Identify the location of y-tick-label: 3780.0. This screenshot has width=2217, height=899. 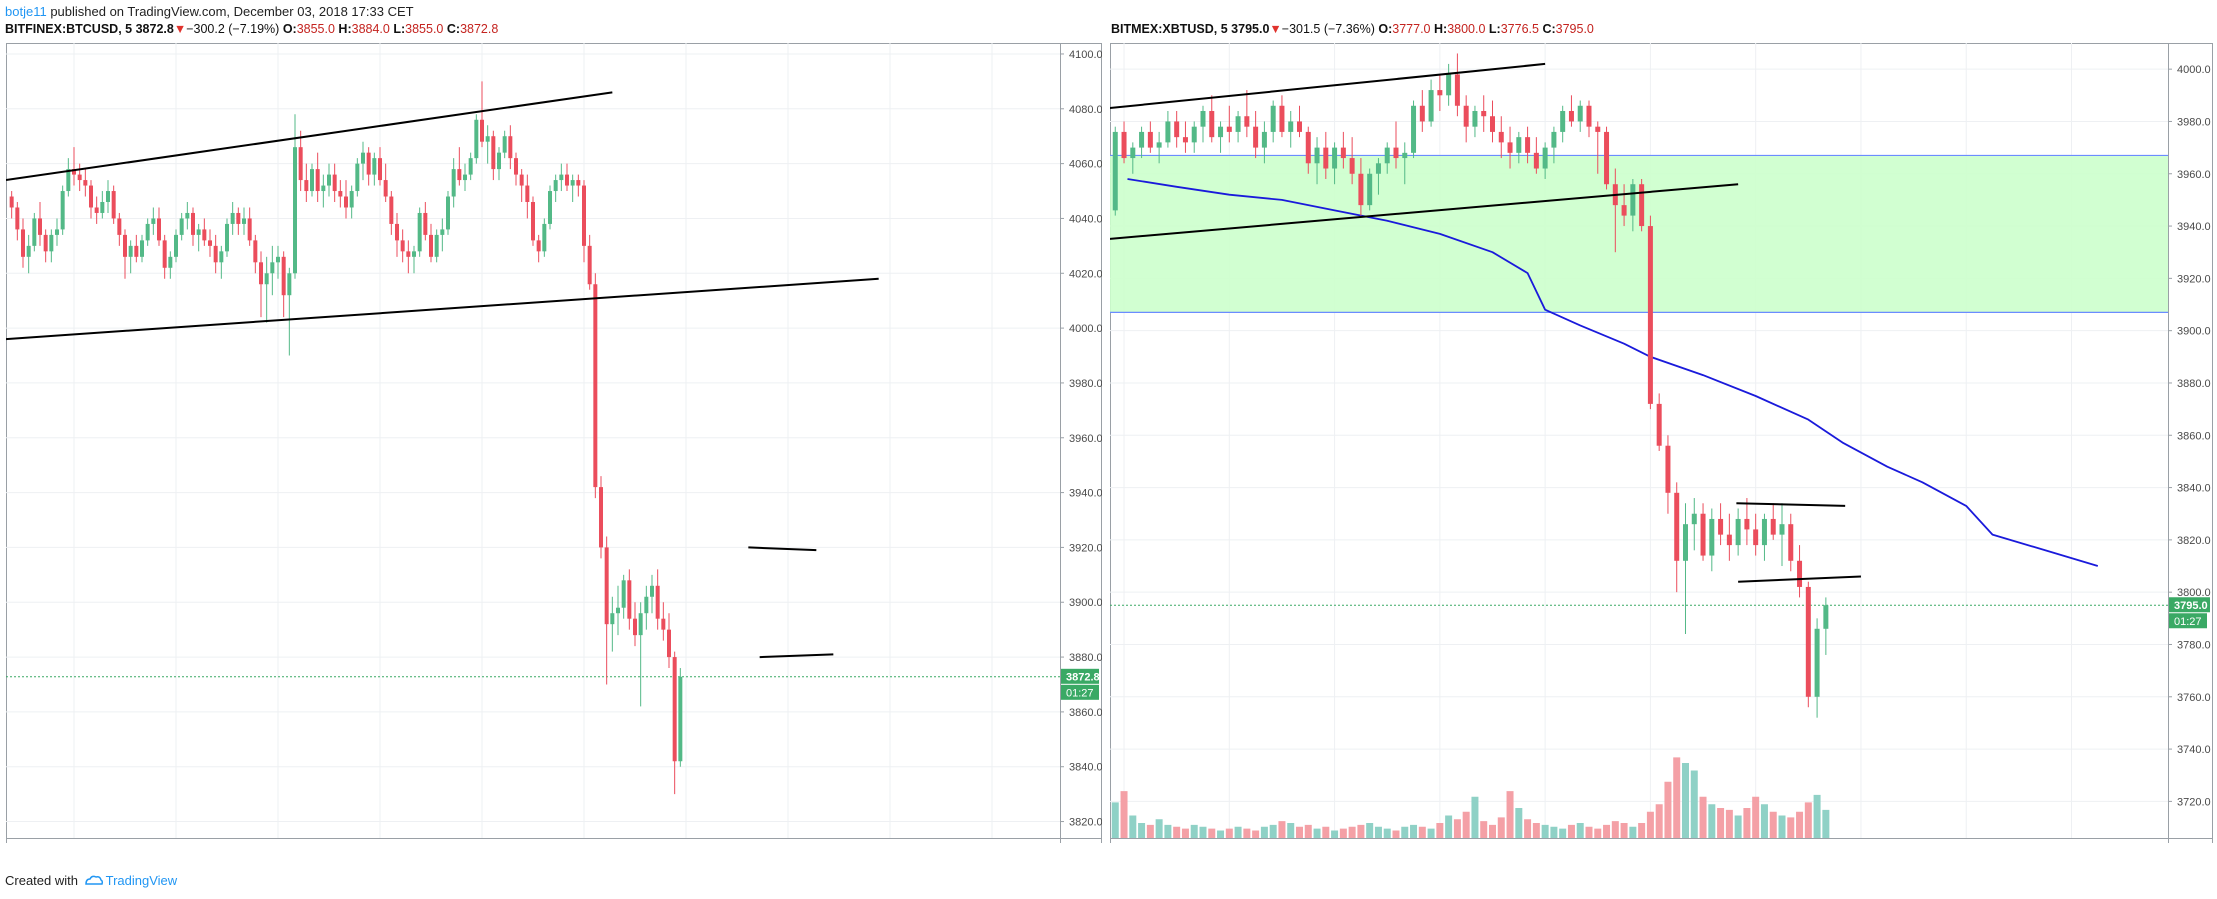
(2194, 645).